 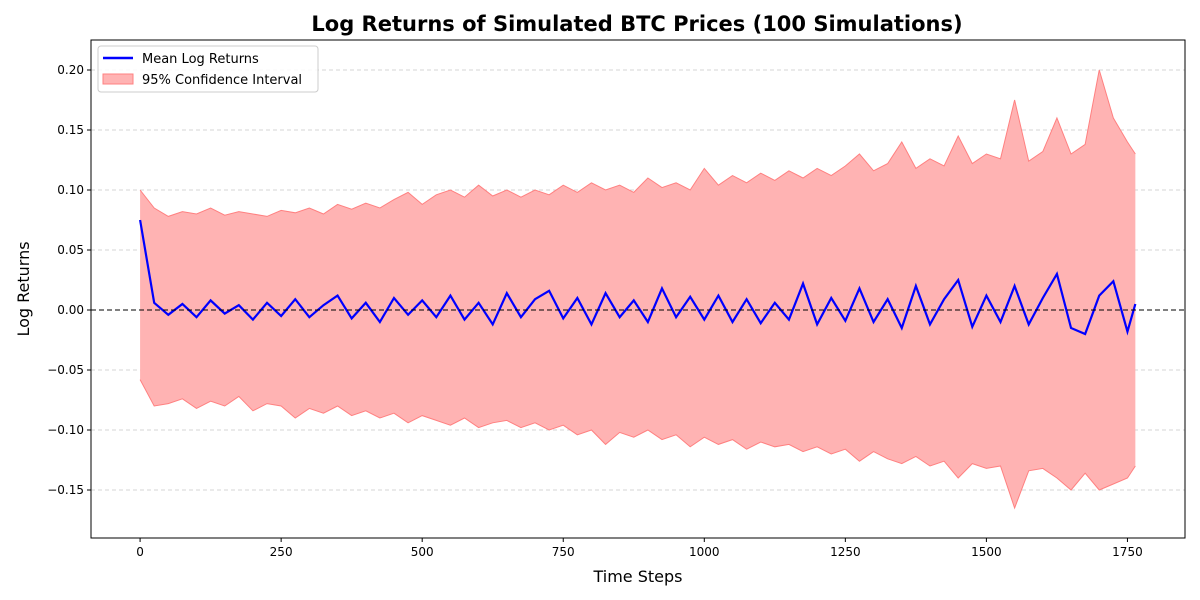 I want to click on legend-box, so click(x=208, y=69).